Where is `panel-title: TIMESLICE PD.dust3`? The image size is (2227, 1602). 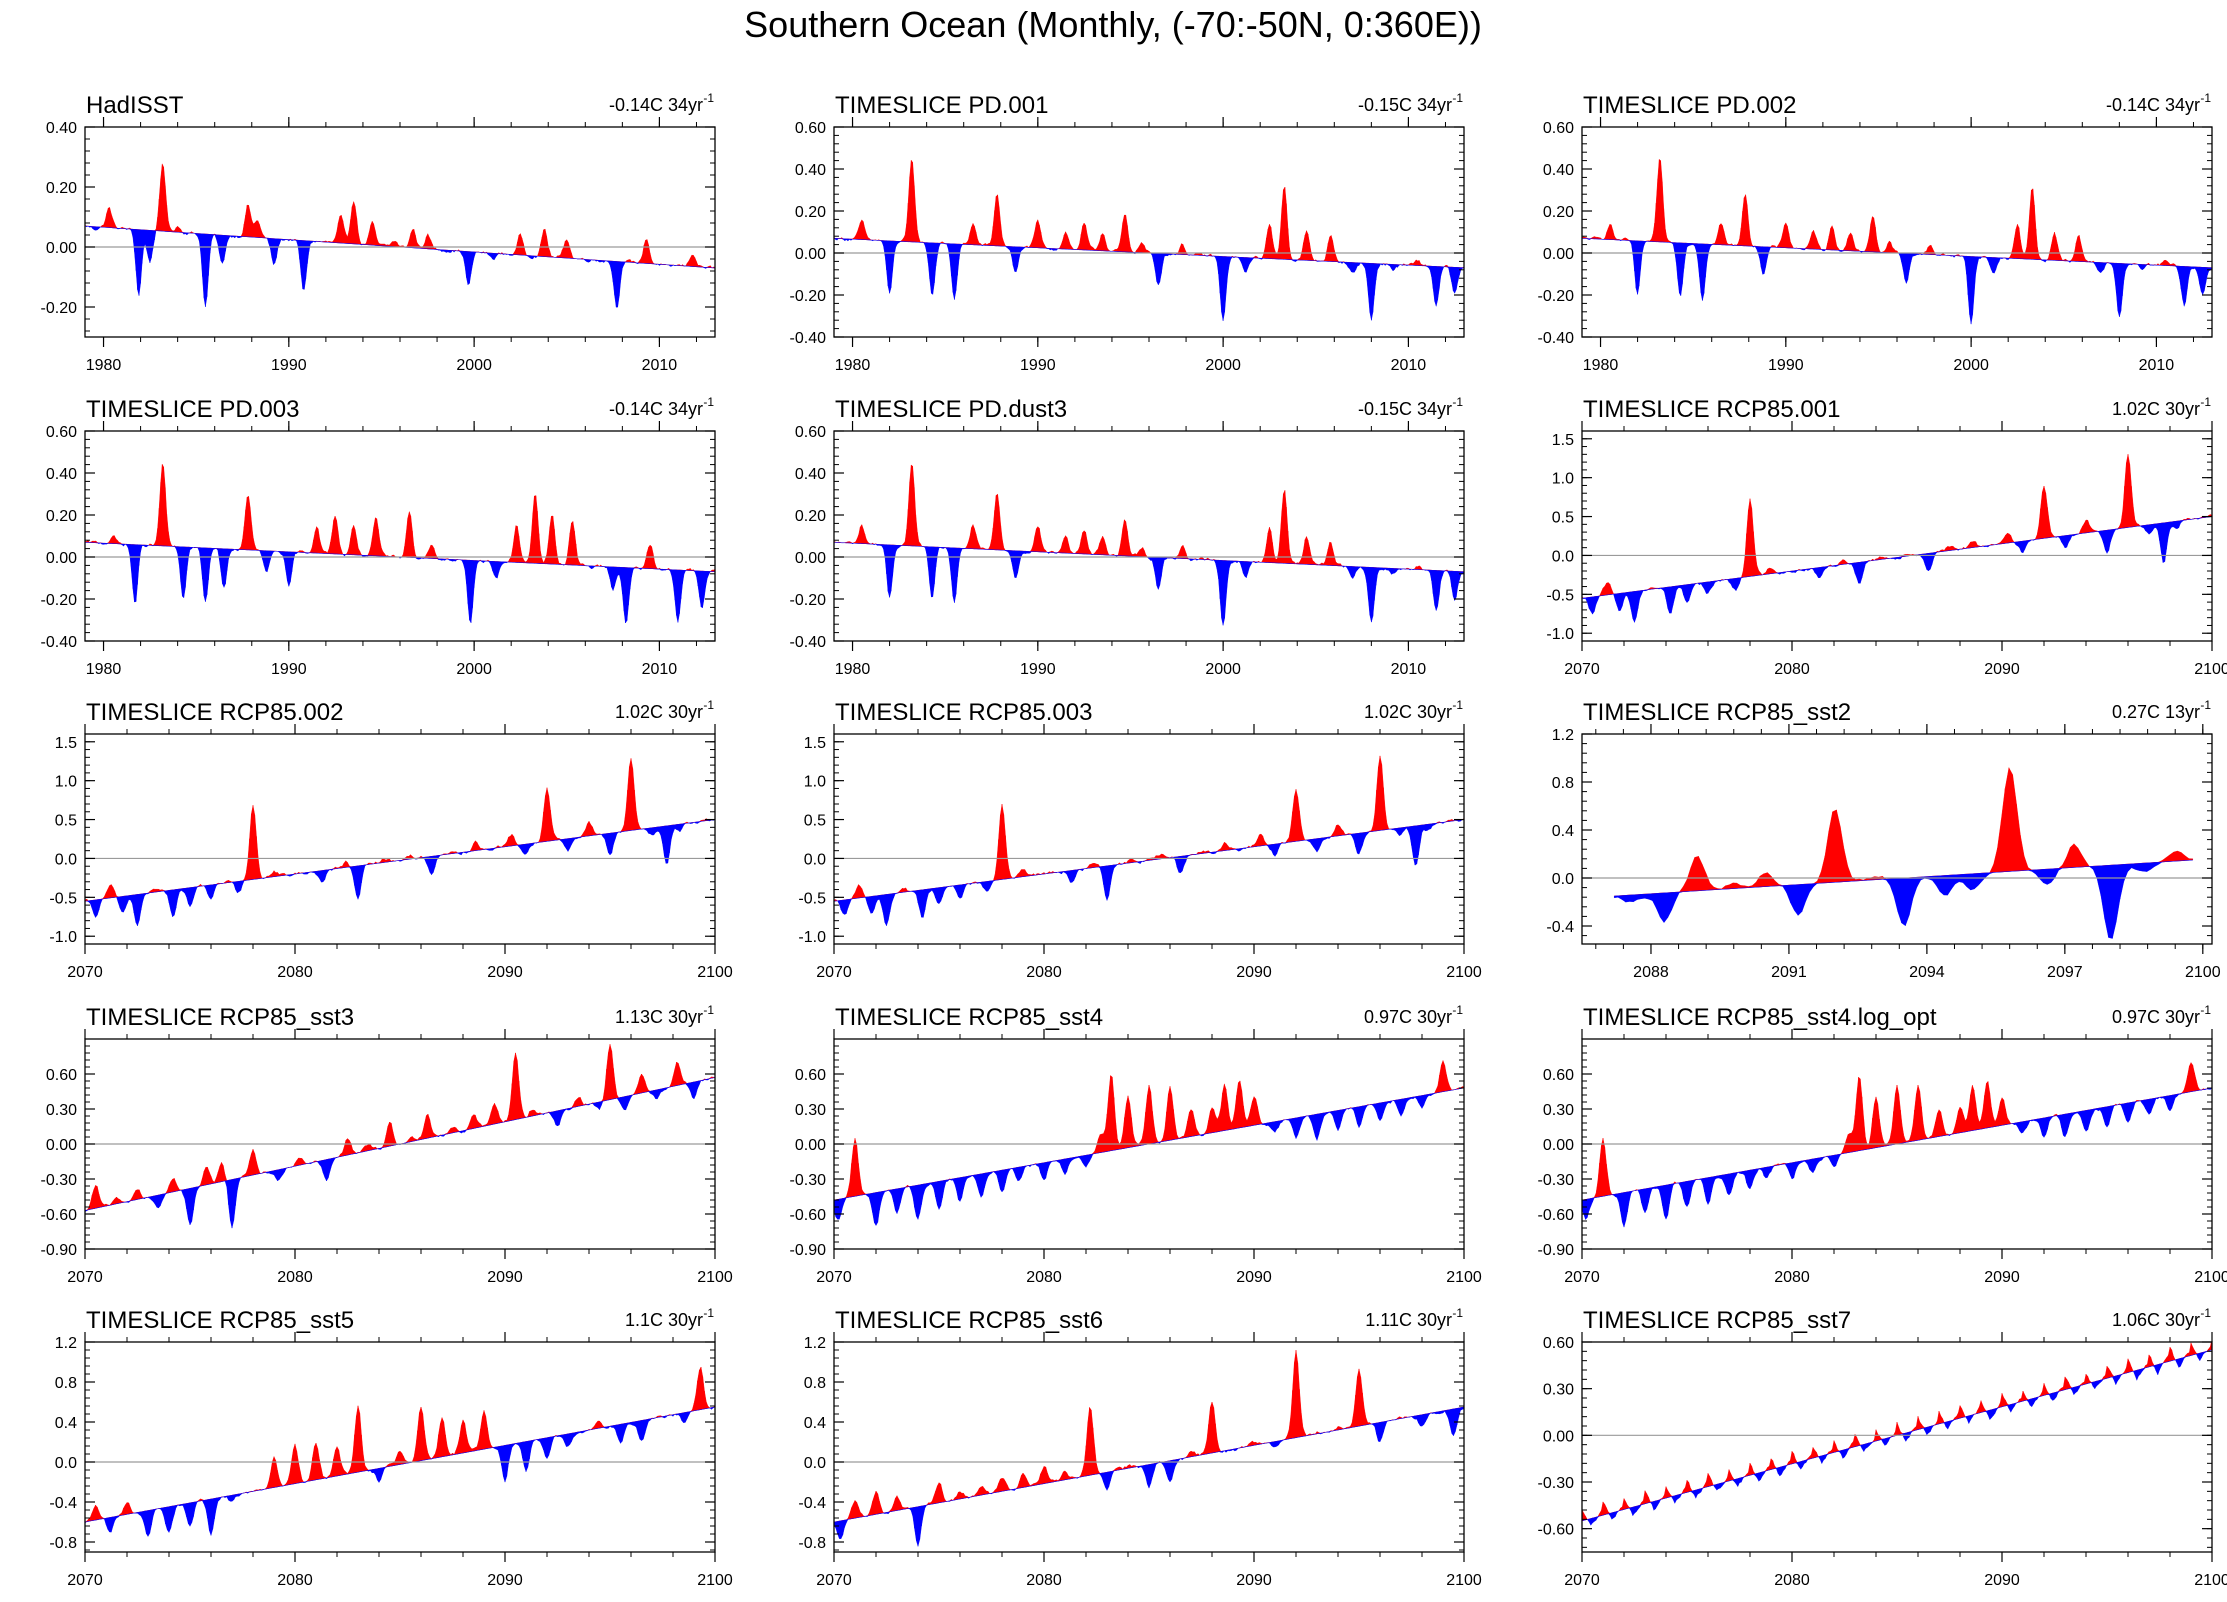 panel-title: TIMESLICE PD.dust3 is located at coordinates (951, 409).